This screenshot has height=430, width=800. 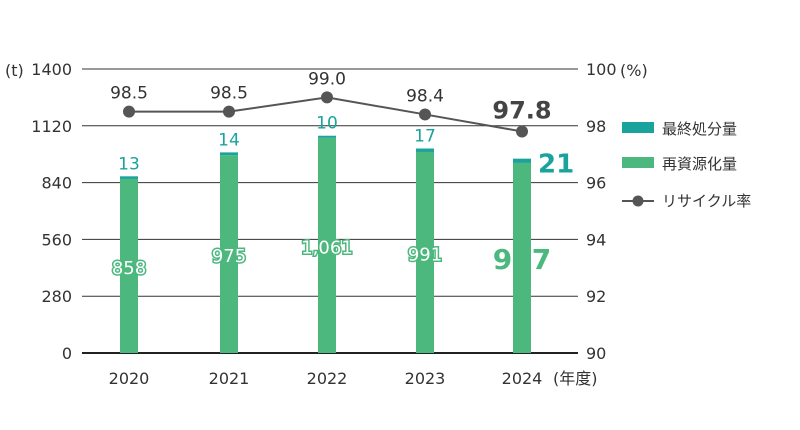 What do you see at coordinates (699, 164) in the screenshot?
I see `legend-label-recycled: 再資源化量` at bounding box center [699, 164].